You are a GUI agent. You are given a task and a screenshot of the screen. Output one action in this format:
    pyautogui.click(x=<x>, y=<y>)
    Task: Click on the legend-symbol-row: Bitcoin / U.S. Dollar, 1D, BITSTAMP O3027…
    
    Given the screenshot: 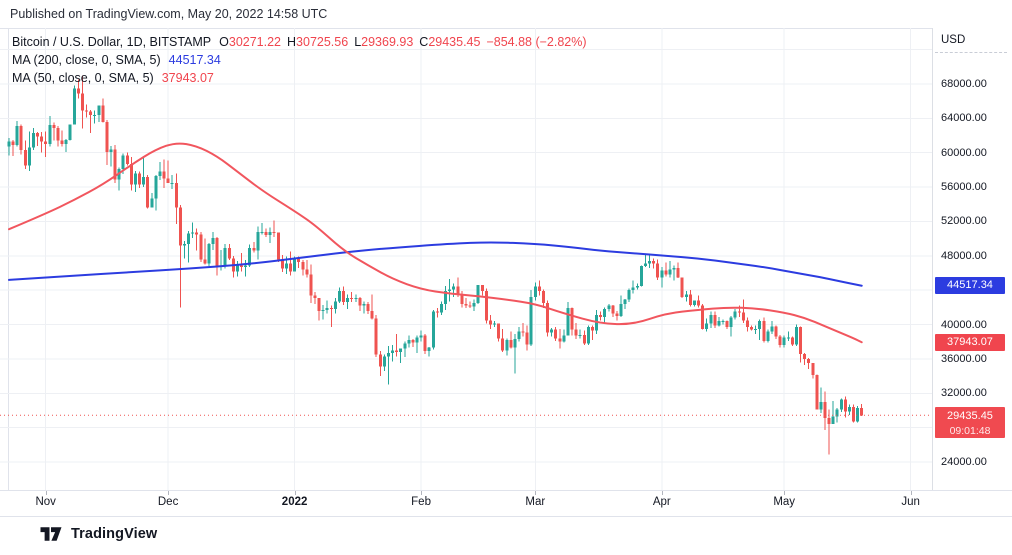 What is the action you would take?
    pyautogui.click(x=299, y=42)
    